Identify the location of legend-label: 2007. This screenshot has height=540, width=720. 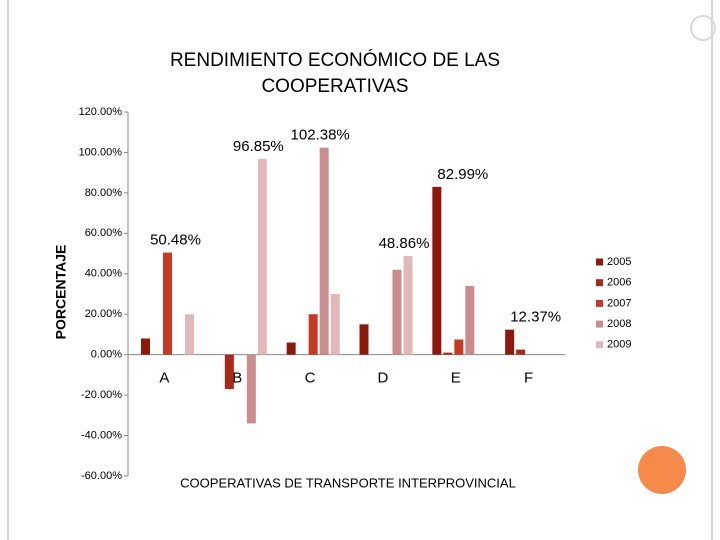
(619, 303).